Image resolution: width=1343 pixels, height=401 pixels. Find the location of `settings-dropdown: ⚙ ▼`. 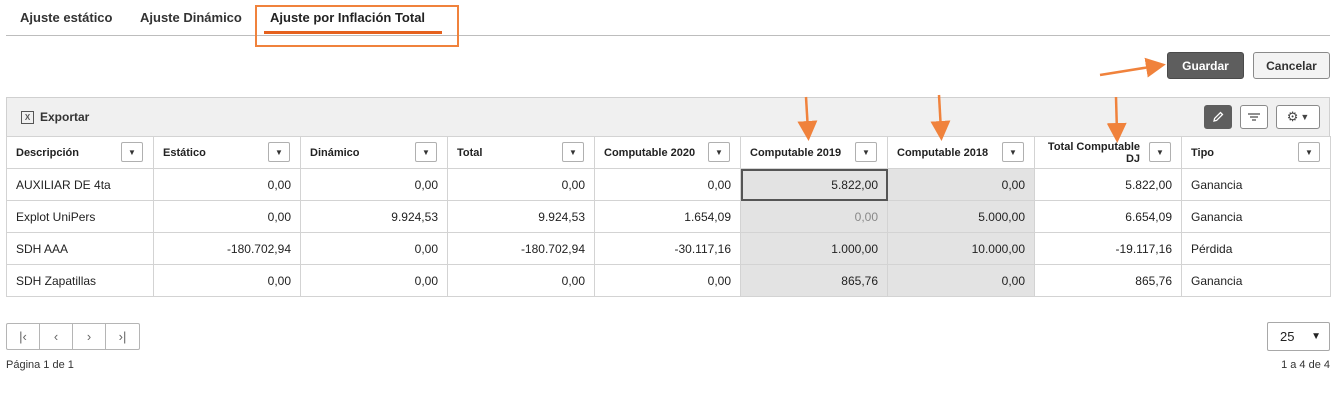

settings-dropdown: ⚙ ▼ is located at coordinates (1298, 117).